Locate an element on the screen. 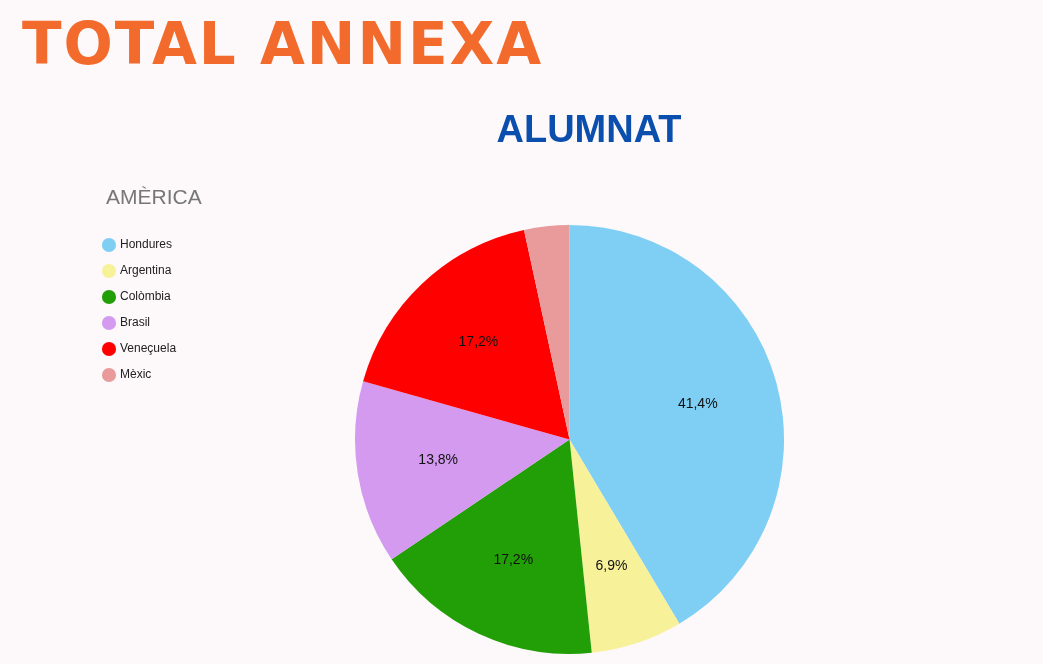 This screenshot has width=1043, height=664. legend-label: Colòmbia is located at coordinates (146, 296).